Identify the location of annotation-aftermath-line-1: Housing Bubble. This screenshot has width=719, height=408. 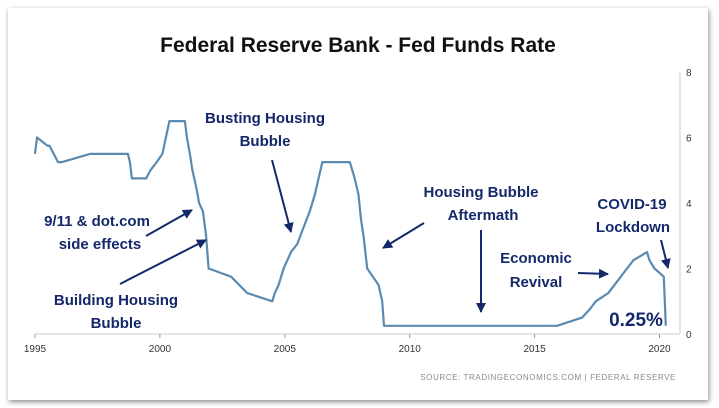
(481, 192).